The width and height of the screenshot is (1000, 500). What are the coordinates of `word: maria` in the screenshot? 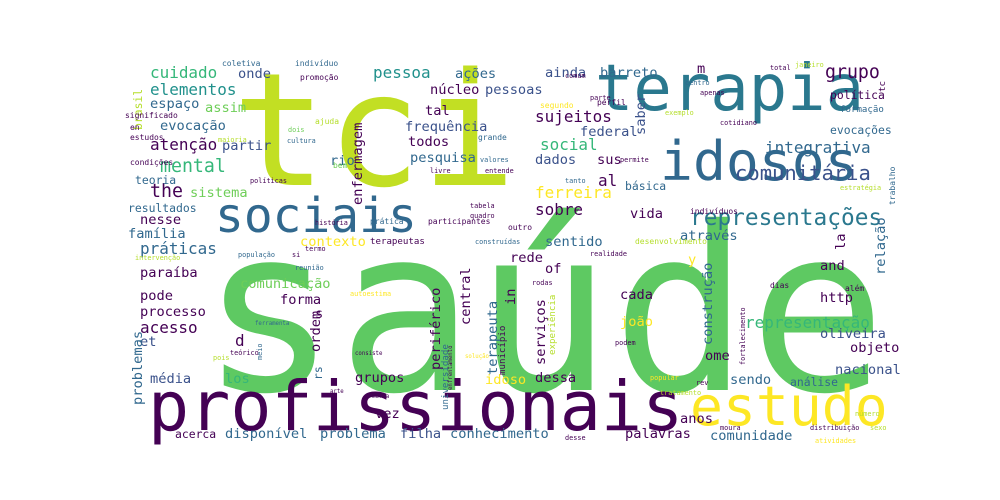 It's located at (380, 397).